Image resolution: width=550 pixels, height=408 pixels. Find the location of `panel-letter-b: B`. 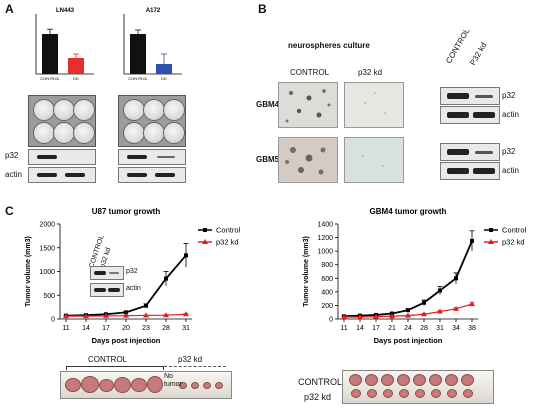

panel-letter-b: B is located at coordinates (262, 9).